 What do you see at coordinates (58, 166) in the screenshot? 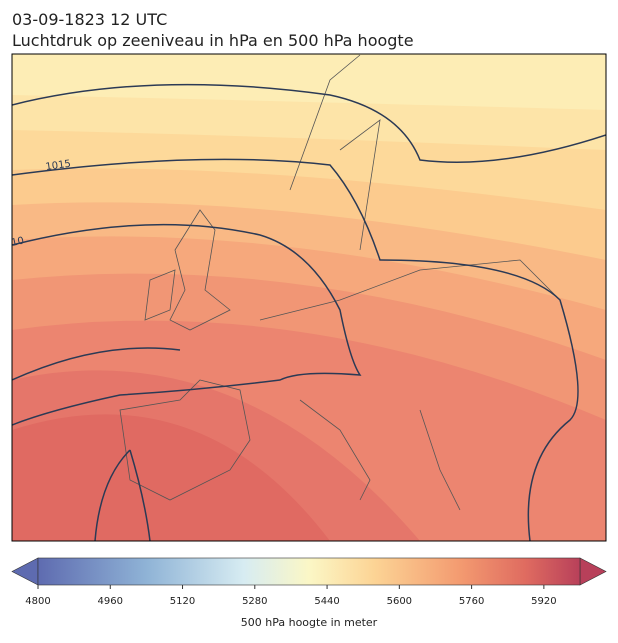
I see `contour-label: 1015` at bounding box center [58, 166].